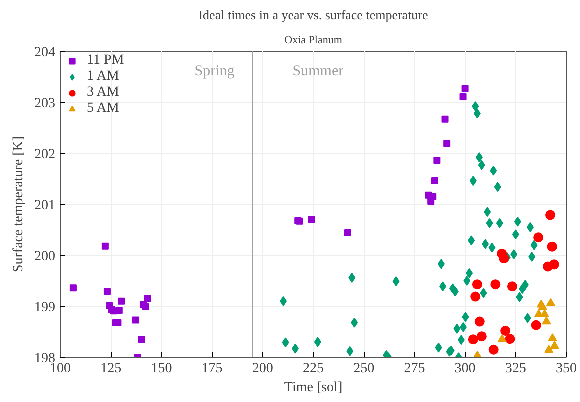  Describe the element at coordinates (103, 77) in the screenshot. I see `legend-label: 1 AM` at that location.